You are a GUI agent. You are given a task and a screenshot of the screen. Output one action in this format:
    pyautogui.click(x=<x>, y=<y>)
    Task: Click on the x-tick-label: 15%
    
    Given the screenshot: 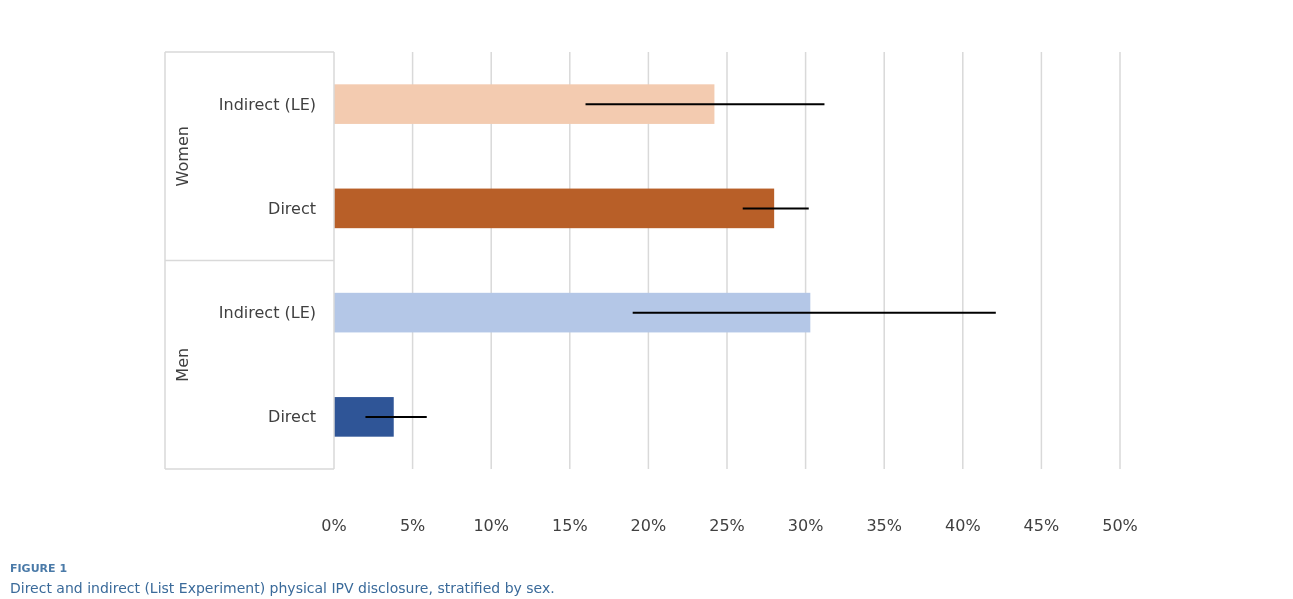 What is the action you would take?
    pyautogui.click(x=570, y=525)
    